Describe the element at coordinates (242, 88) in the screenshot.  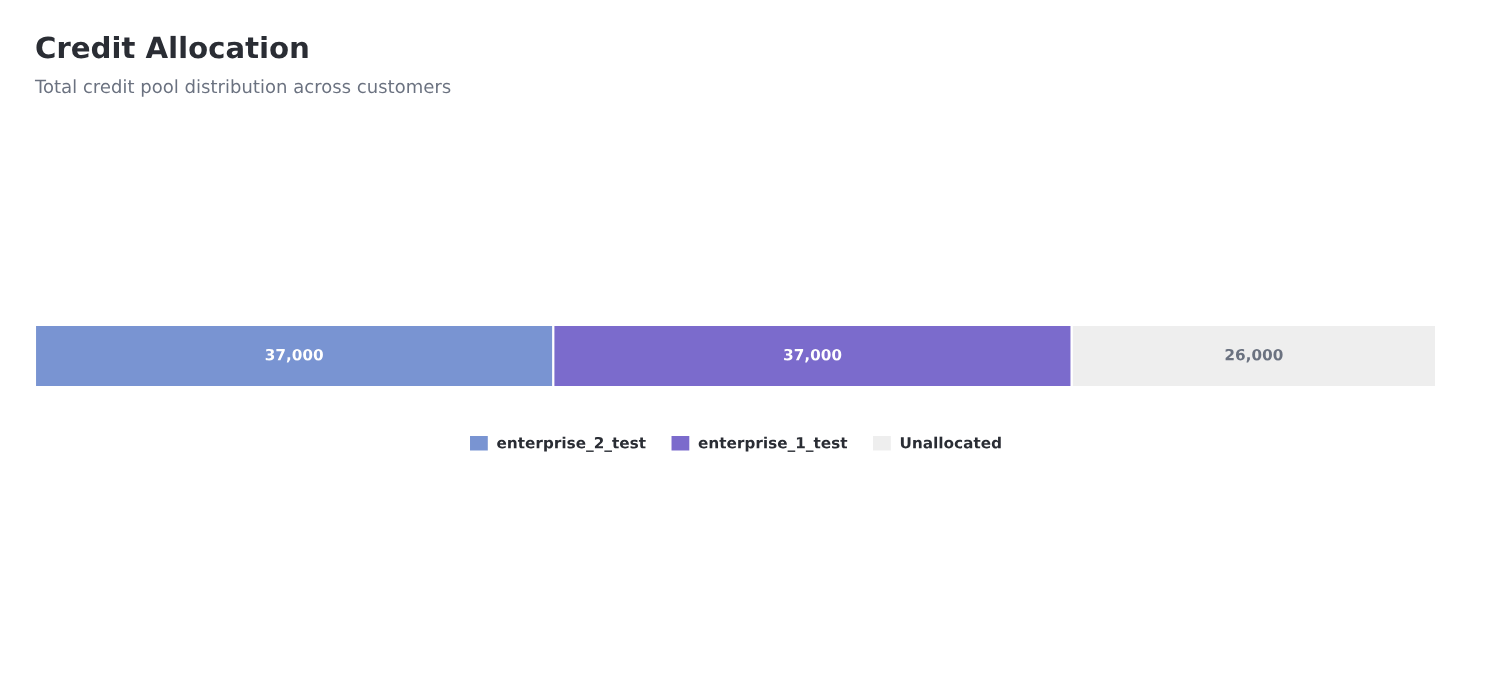
I see `chart-subtitle: Total credit pool distribution across customers` at that location.